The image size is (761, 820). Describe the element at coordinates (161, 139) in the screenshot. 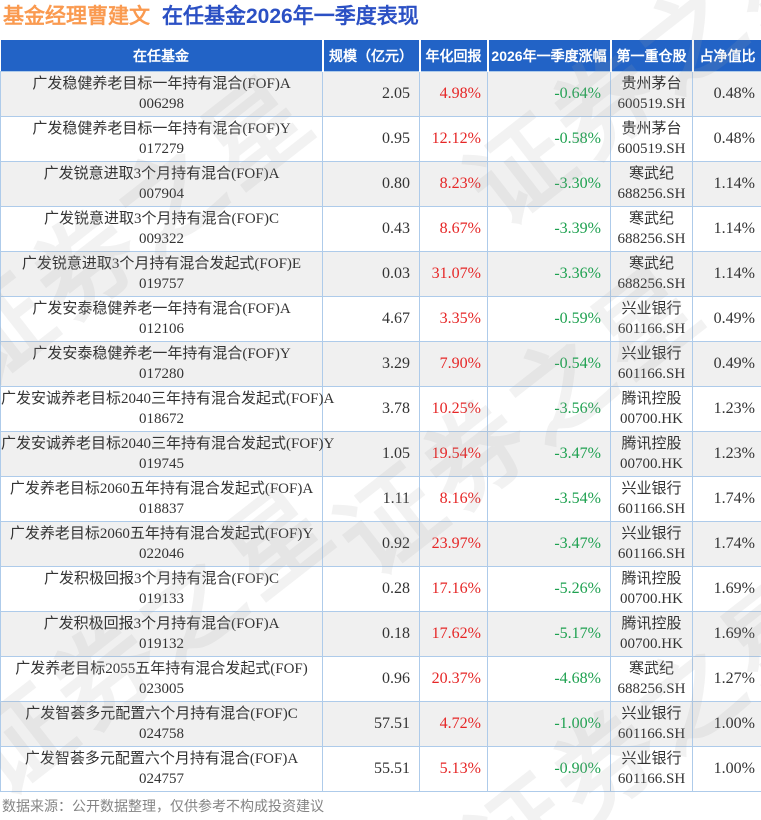

I see `fund-name-cell: 广发稳健养老目标一年持有混合(FOF)Y 017279` at that location.